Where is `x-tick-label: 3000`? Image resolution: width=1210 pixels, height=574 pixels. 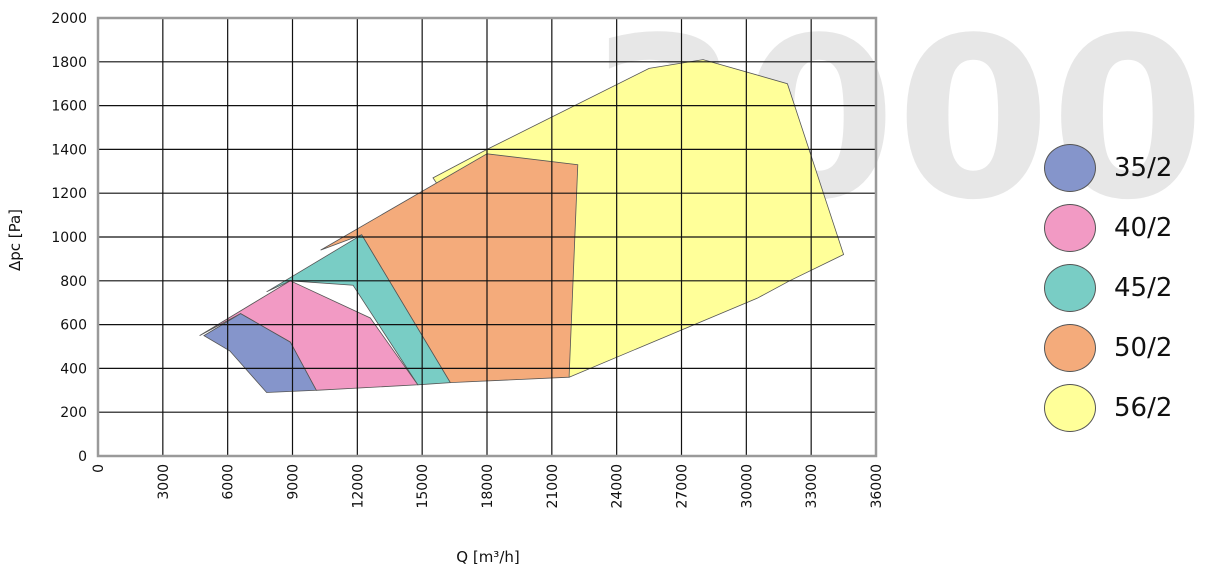
x-tick-label: 3000 is located at coordinates (164, 482).